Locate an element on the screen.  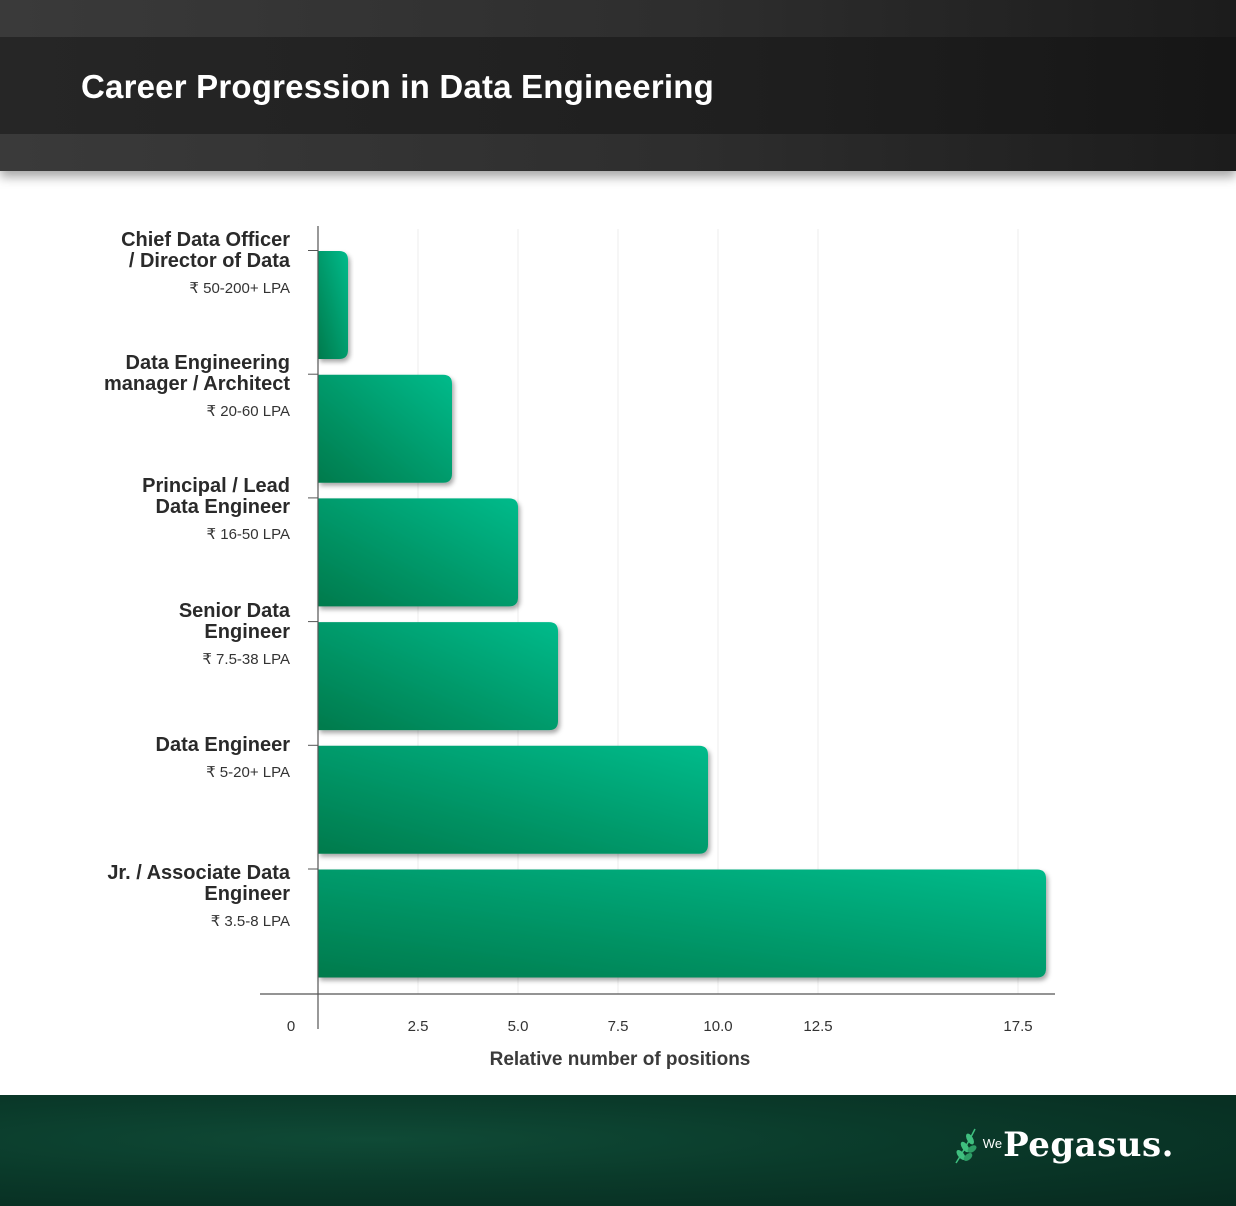
x-tick-label: 0 is located at coordinates (291, 1026).